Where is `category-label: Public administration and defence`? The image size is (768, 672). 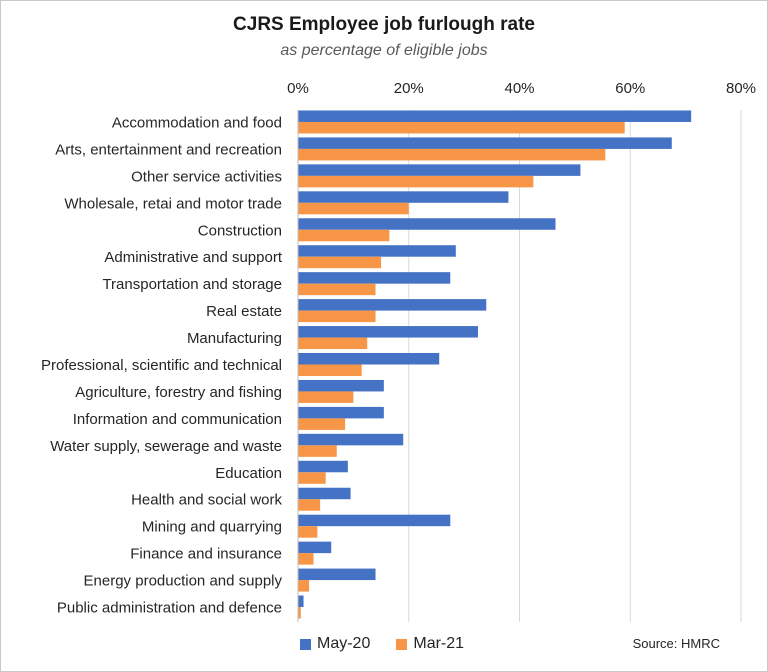 category-label: Public administration and defence is located at coordinates (169, 608).